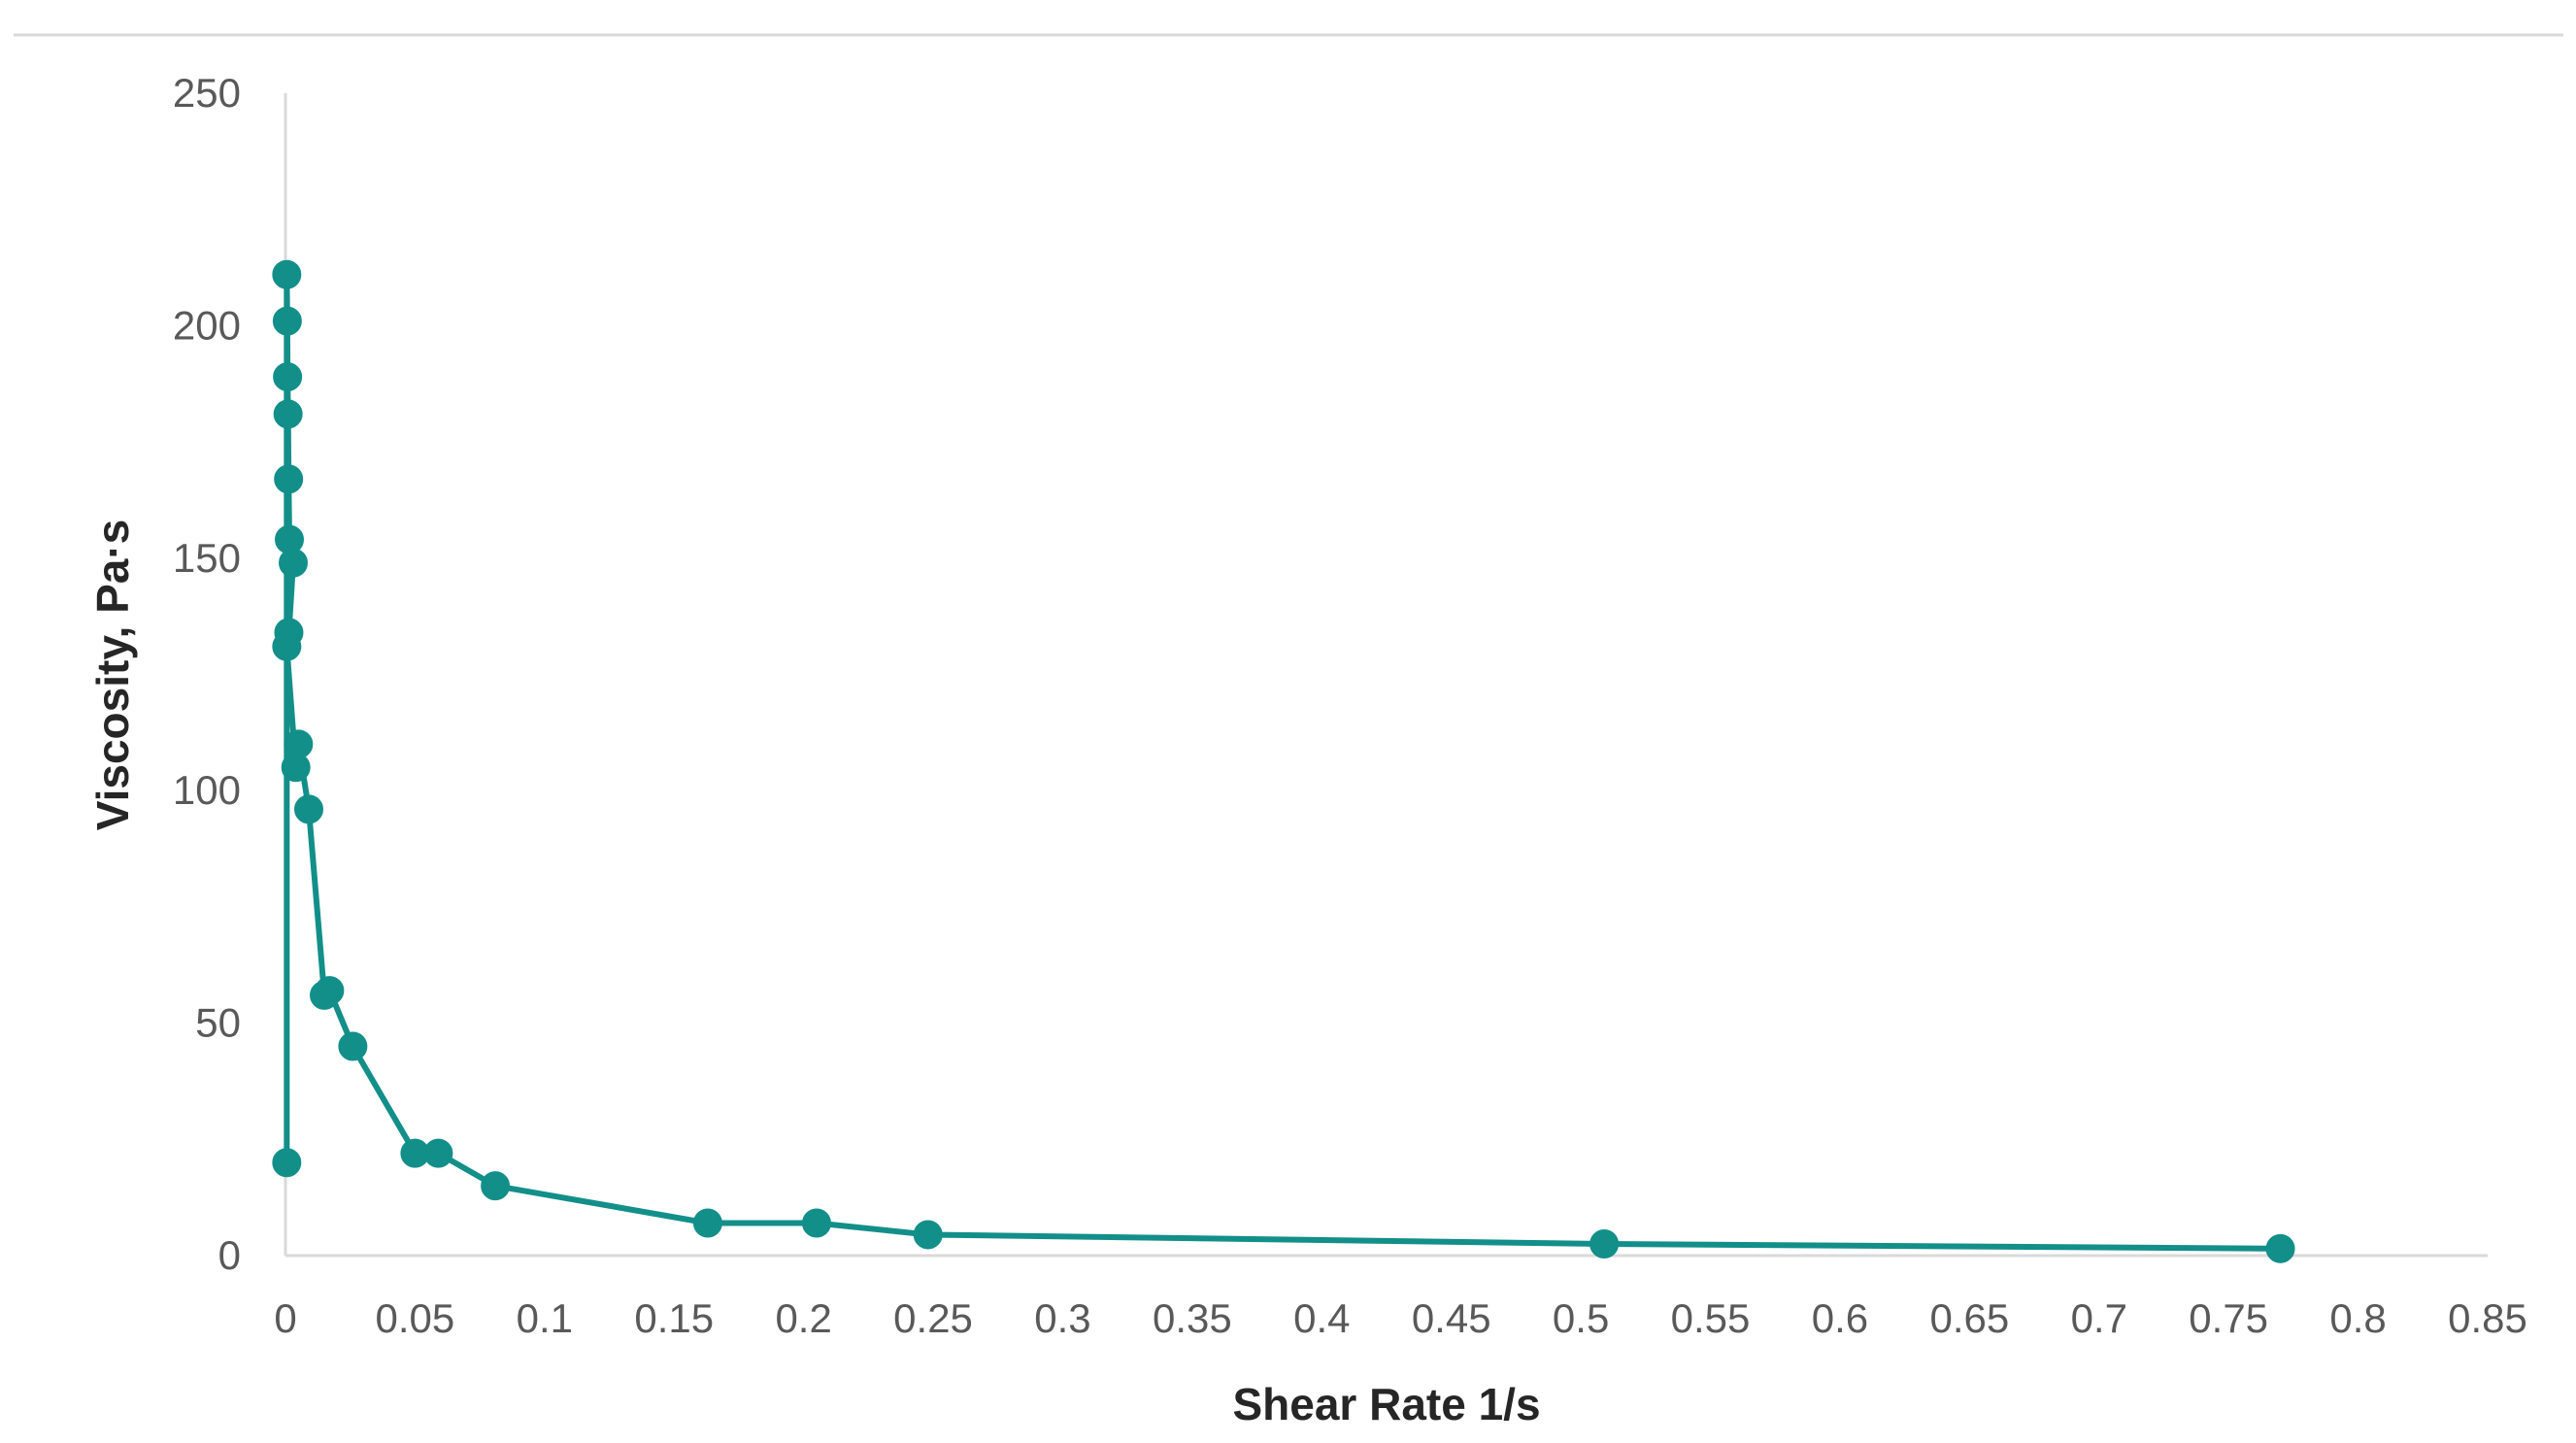 The height and width of the screenshot is (1443, 2576). Describe the element at coordinates (1386, 1404) in the screenshot. I see `x-axis-title: Shear Rate 1/s` at that location.